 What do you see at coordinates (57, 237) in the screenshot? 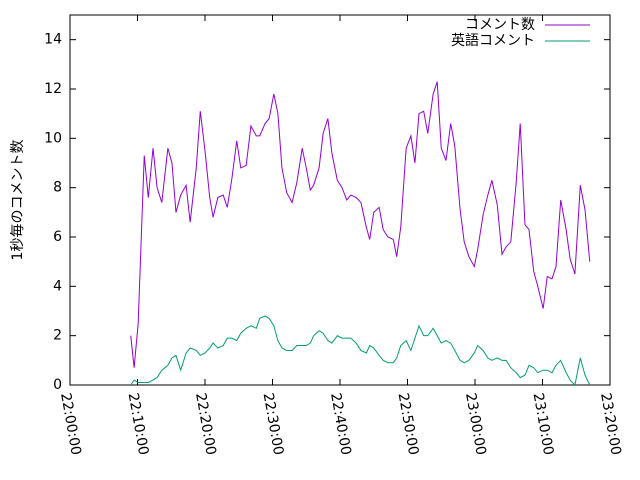
I see `y-tick-label: 6` at bounding box center [57, 237].